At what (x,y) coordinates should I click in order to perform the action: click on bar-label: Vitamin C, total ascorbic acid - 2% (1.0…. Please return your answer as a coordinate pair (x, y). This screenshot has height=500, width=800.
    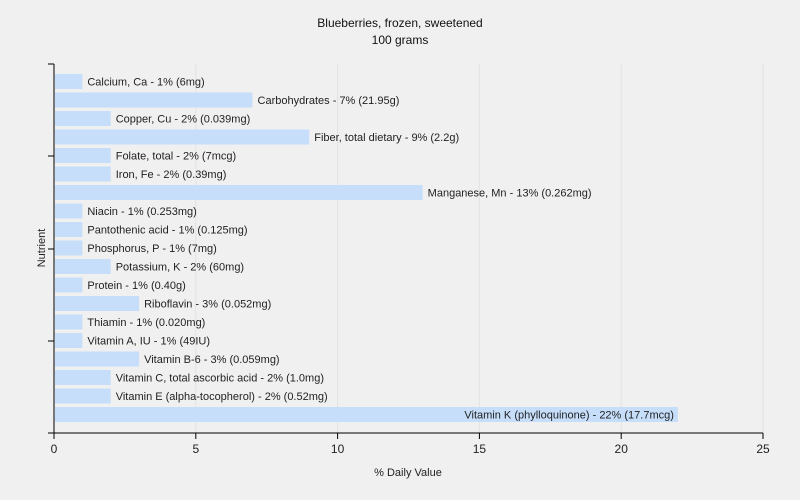
    Looking at the image, I should click on (220, 379).